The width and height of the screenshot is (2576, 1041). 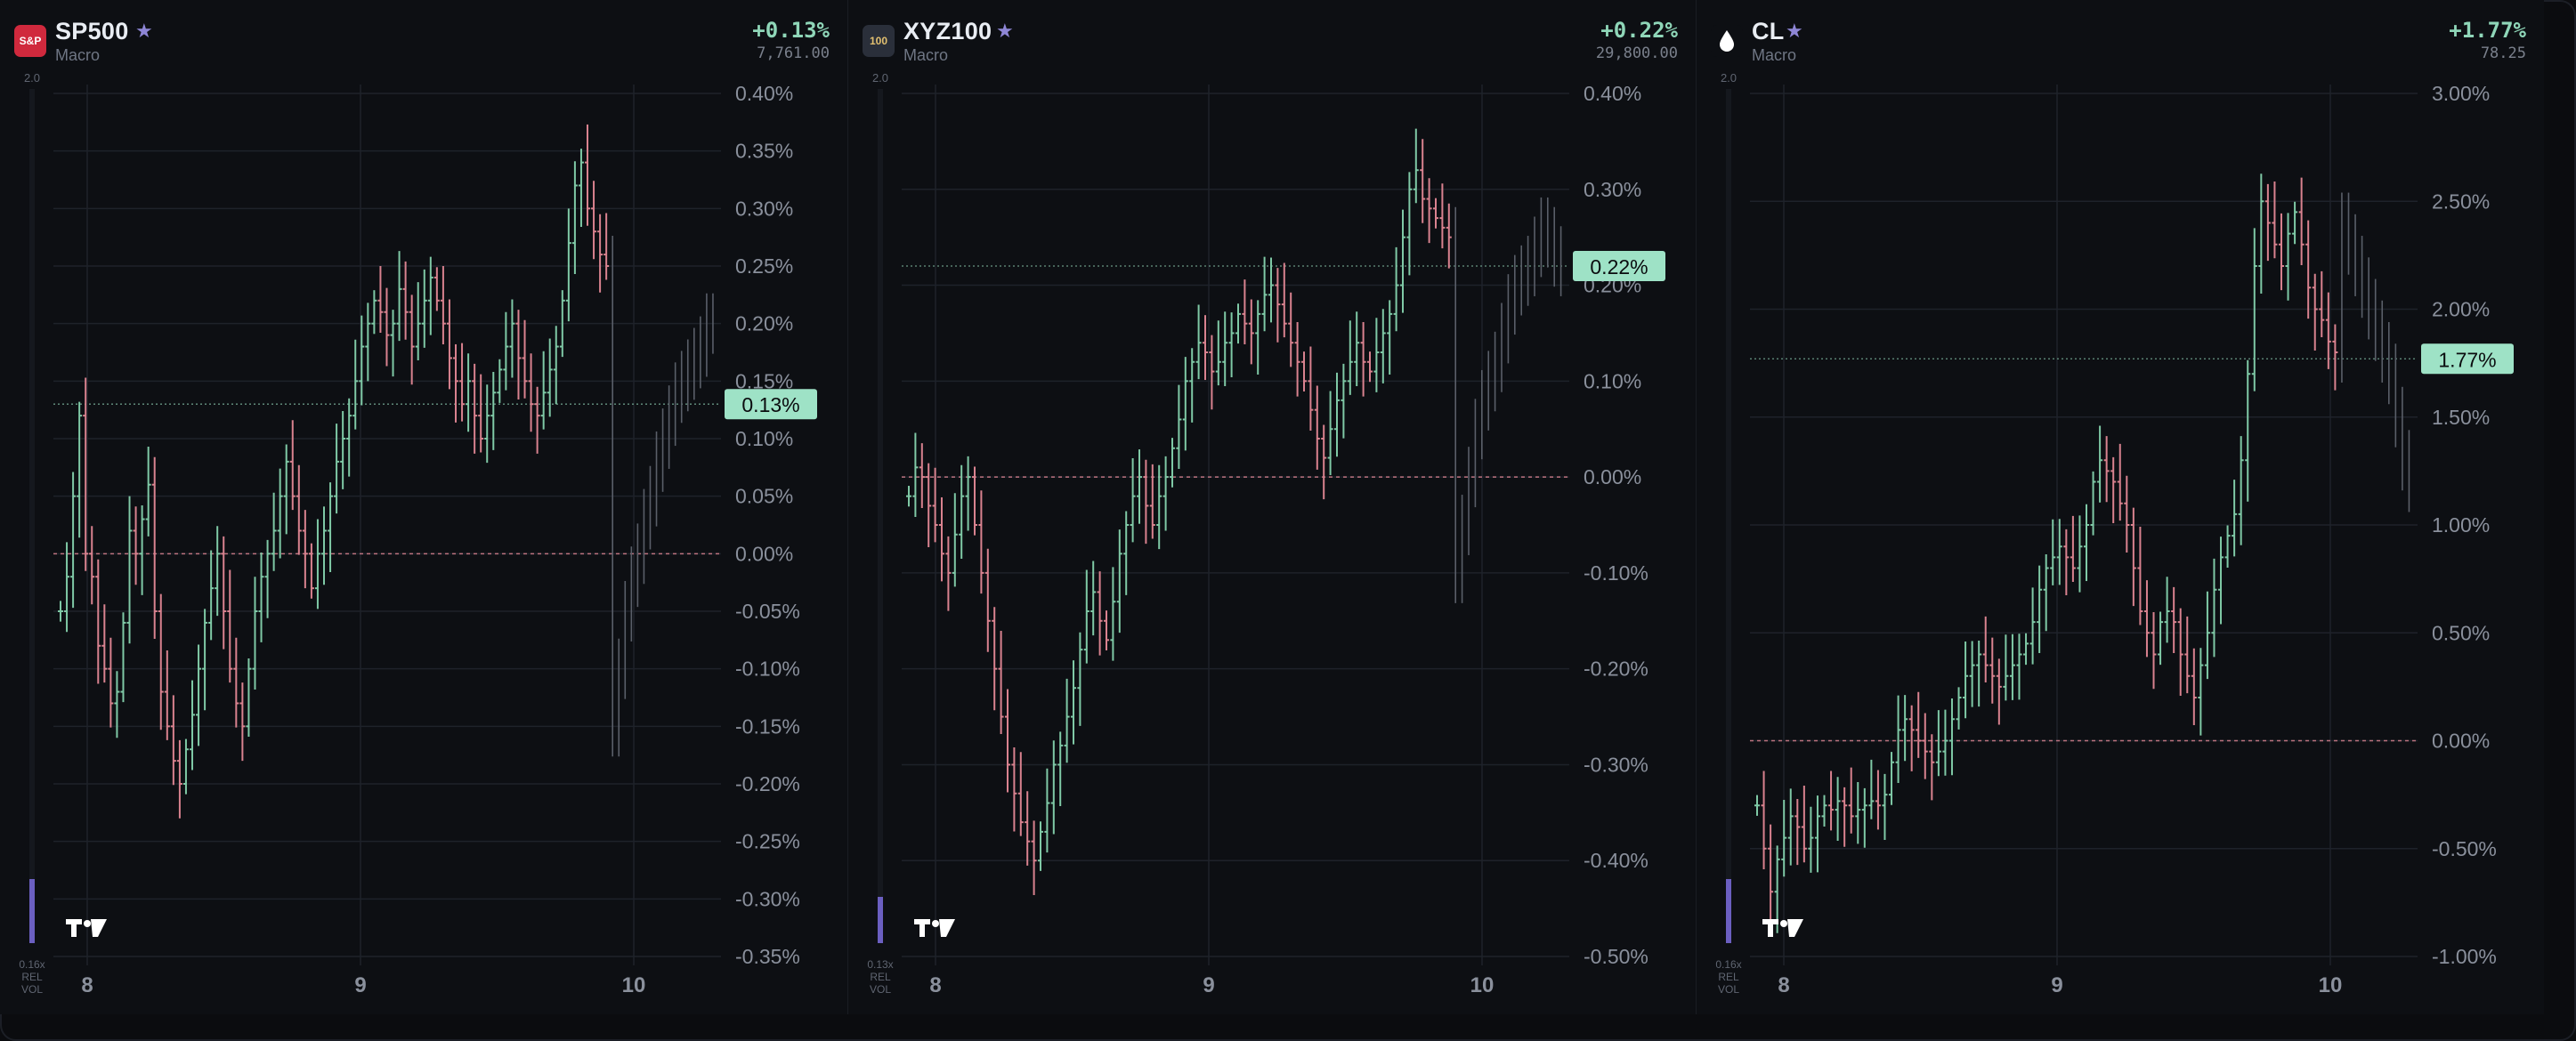 What do you see at coordinates (768, 956) in the screenshot?
I see `y-tick-label: -0.35%` at bounding box center [768, 956].